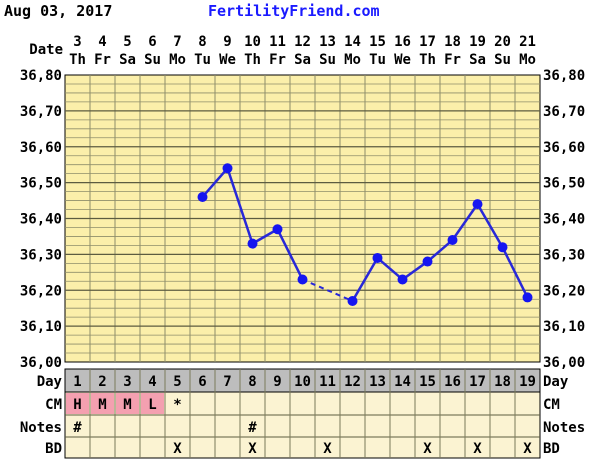  What do you see at coordinates (50, 382) in the screenshot?
I see `day-row-label-left: Day` at bounding box center [50, 382].